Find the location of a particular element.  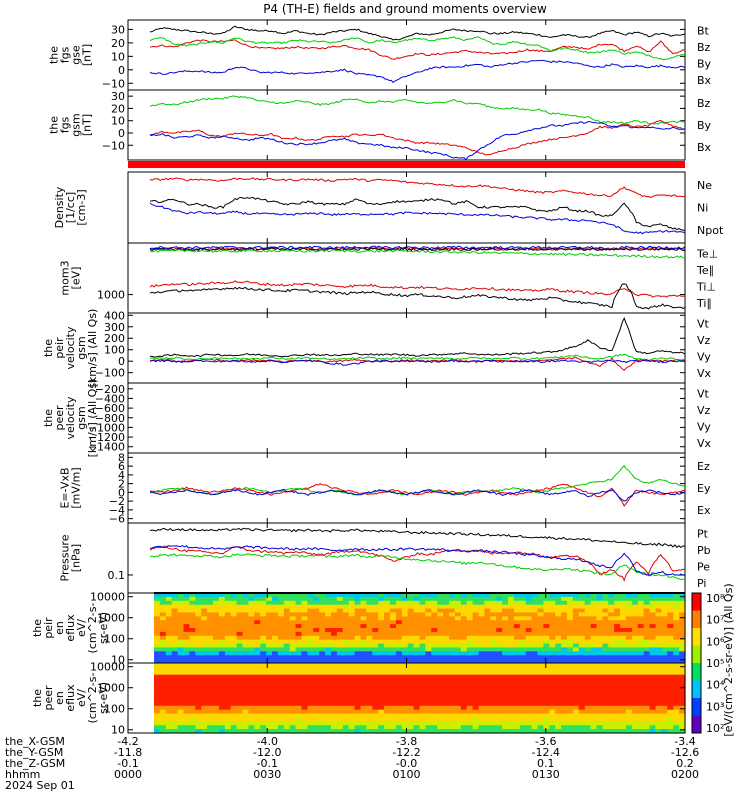

y-axis-label-line: [nT] is located at coordinates (87, 125).